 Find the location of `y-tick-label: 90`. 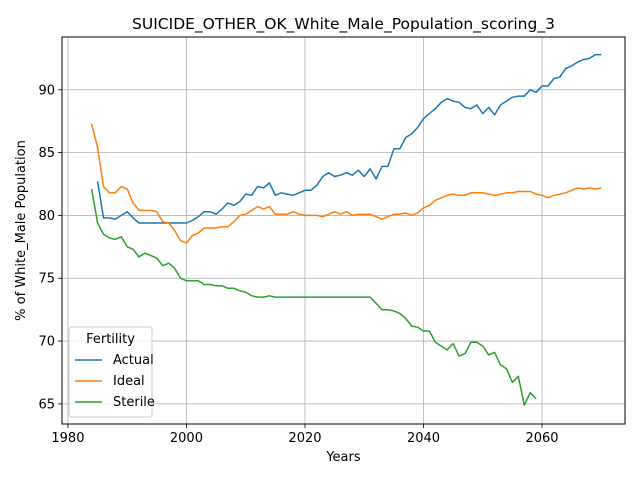

y-tick-label: 90 is located at coordinates (46, 90).